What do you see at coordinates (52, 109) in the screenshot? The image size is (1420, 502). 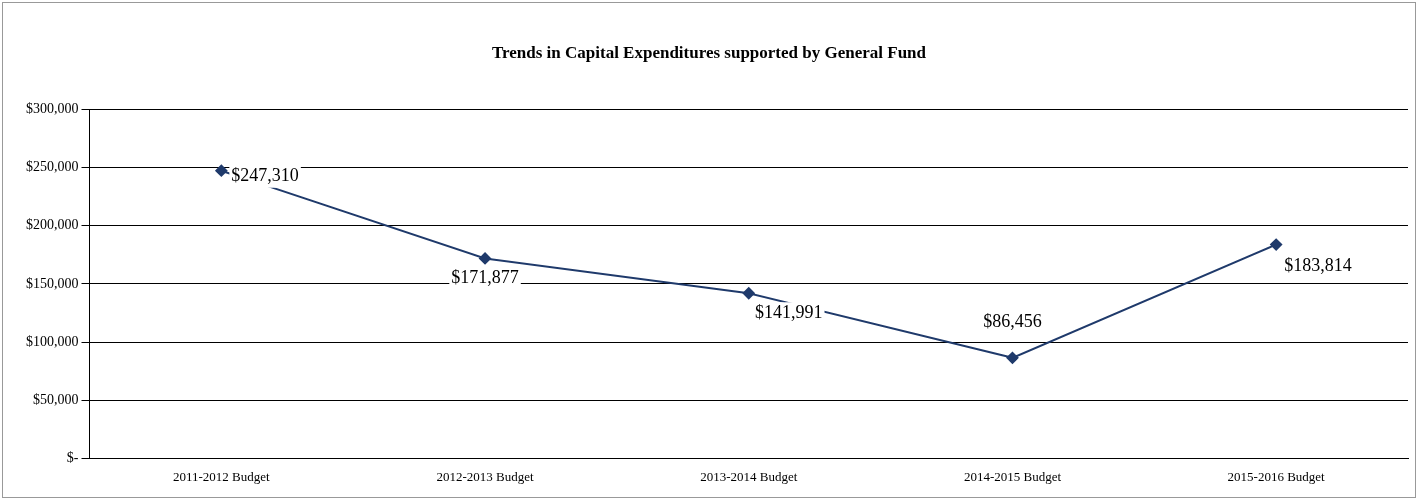 I see `y-tick-label: $300,000` at bounding box center [52, 109].